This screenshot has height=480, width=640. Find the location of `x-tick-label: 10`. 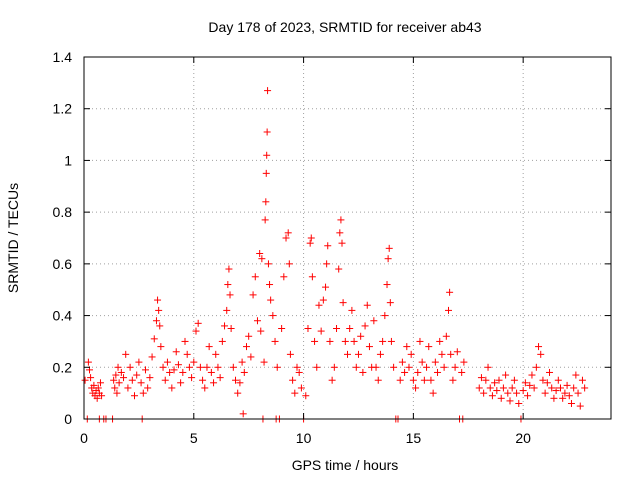

x-tick-label: 10 is located at coordinates (304, 438).